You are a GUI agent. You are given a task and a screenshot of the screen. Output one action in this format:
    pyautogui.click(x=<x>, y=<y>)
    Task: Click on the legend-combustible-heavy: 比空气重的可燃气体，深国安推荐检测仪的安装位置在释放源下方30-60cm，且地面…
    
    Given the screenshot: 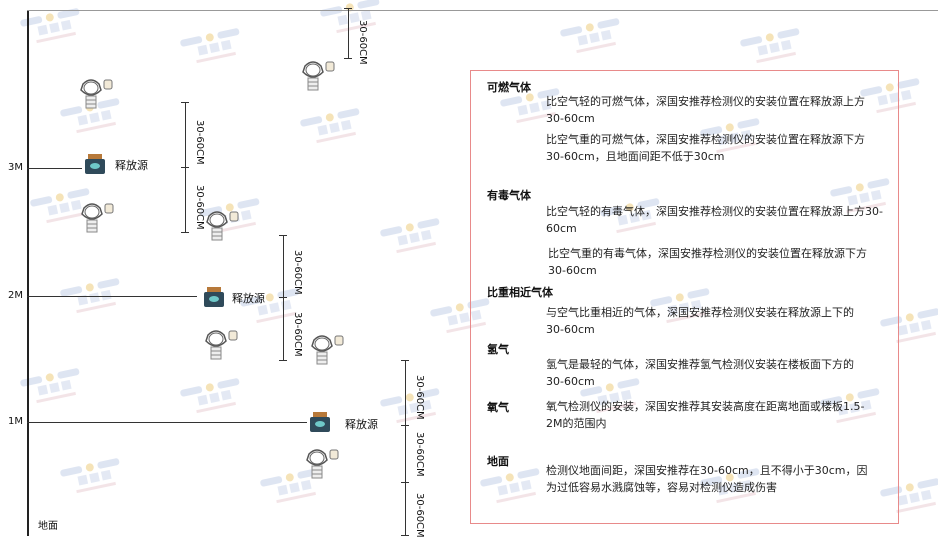 What is the action you would take?
    pyautogui.click(x=705, y=148)
    